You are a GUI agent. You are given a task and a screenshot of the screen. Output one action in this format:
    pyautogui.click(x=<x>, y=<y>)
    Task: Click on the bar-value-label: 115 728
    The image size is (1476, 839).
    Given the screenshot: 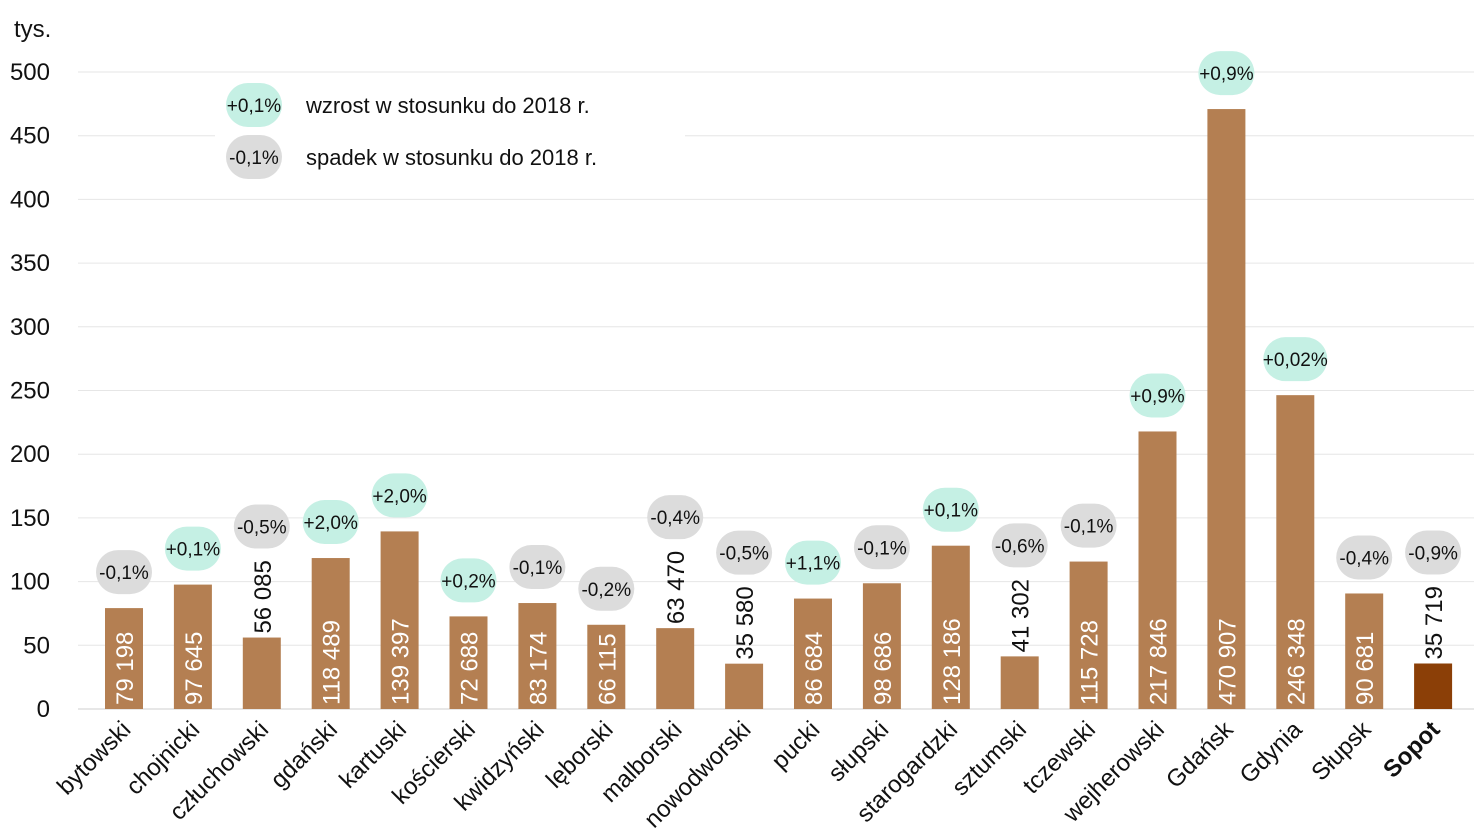 What is the action you would take?
    pyautogui.click(x=1090, y=662)
    